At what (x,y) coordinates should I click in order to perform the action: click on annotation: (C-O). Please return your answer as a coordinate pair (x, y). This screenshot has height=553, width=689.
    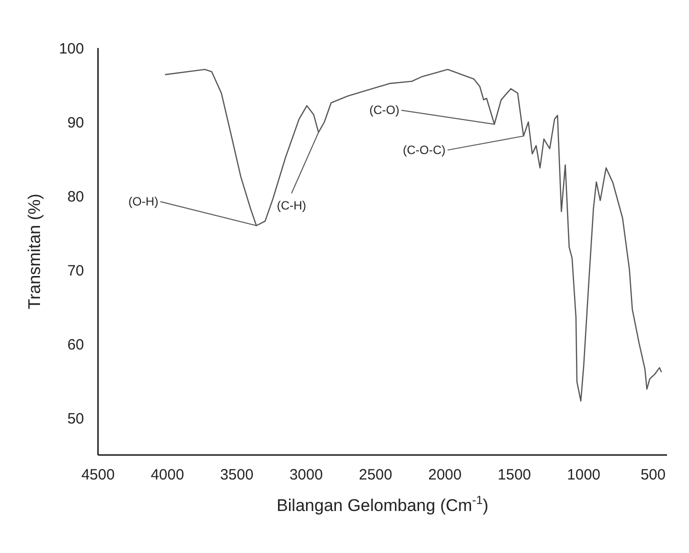
    Looking at the image, I should click on (384, 110).